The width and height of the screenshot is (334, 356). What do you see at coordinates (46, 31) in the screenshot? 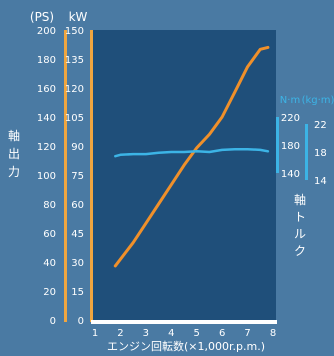
I see `ps-tick-label: 200` at bounding box center [46, 31].